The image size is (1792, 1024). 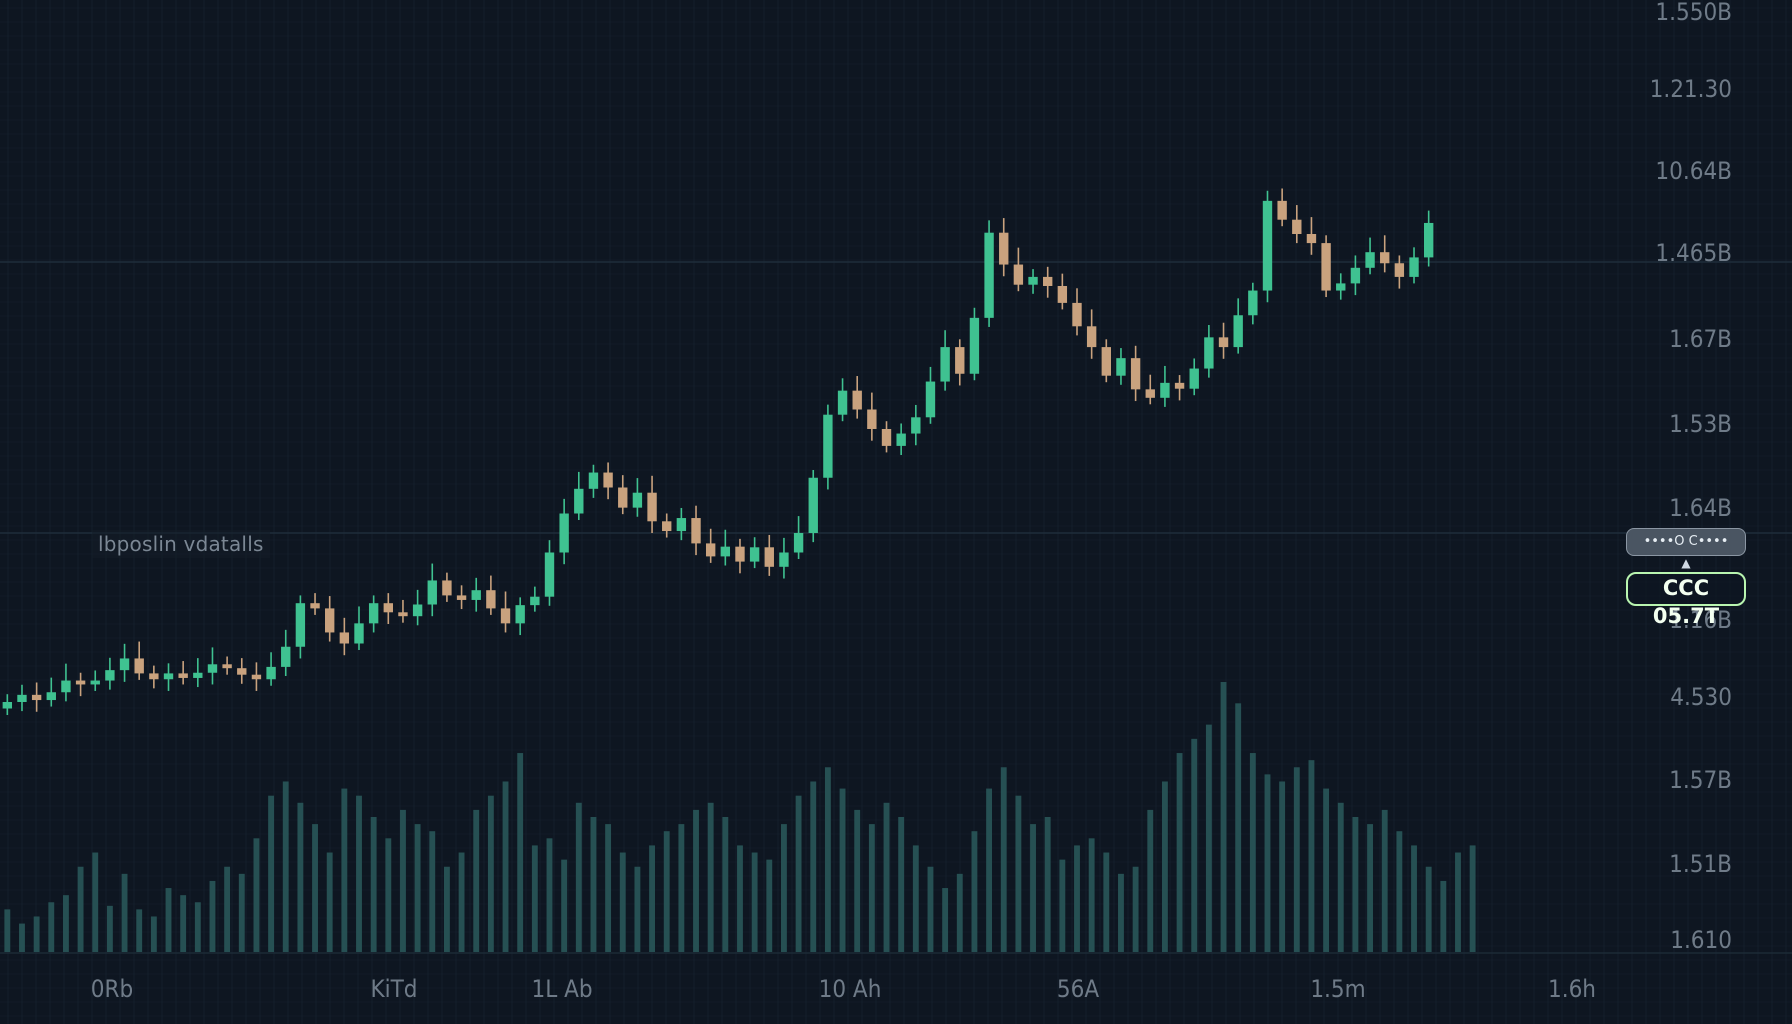 I want to click on x-tick-label: 1.5m, so click(x=1337, y=989).